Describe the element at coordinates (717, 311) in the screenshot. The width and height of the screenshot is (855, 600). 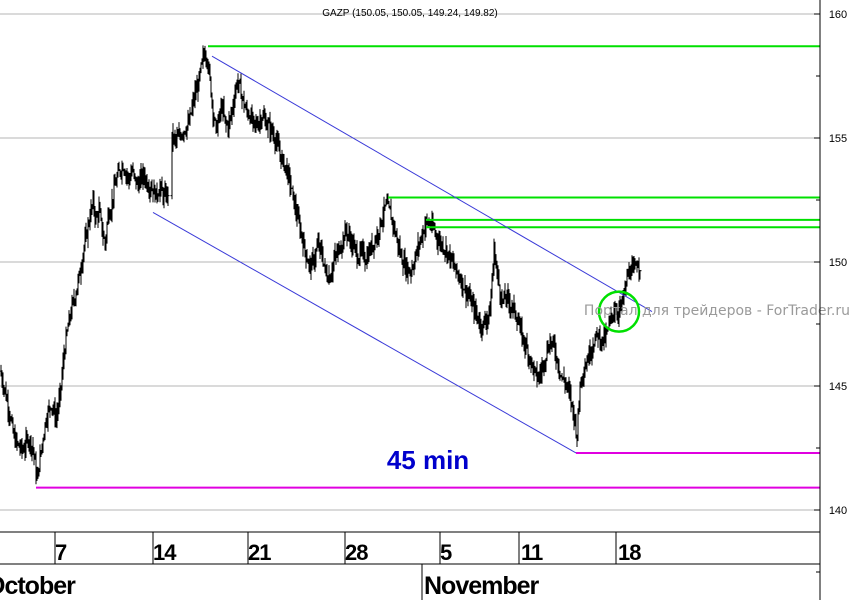
I see `watermark-text: Портал для трейдеров - ForTrader.ru` at that location.